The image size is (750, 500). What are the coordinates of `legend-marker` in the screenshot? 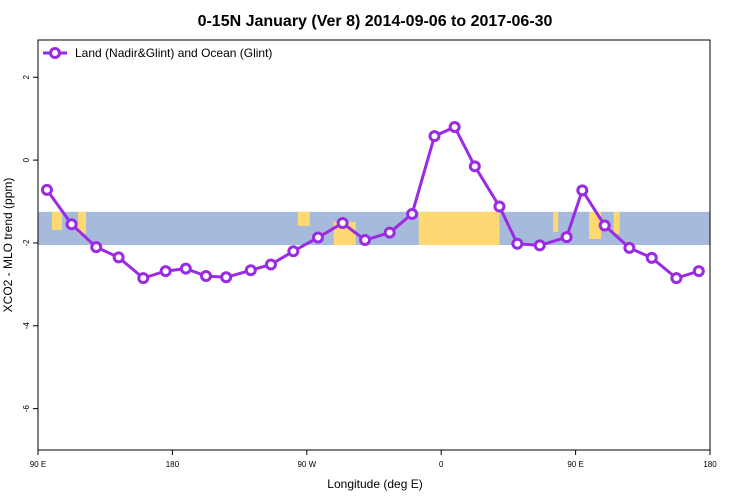 It's located at (55, 53).